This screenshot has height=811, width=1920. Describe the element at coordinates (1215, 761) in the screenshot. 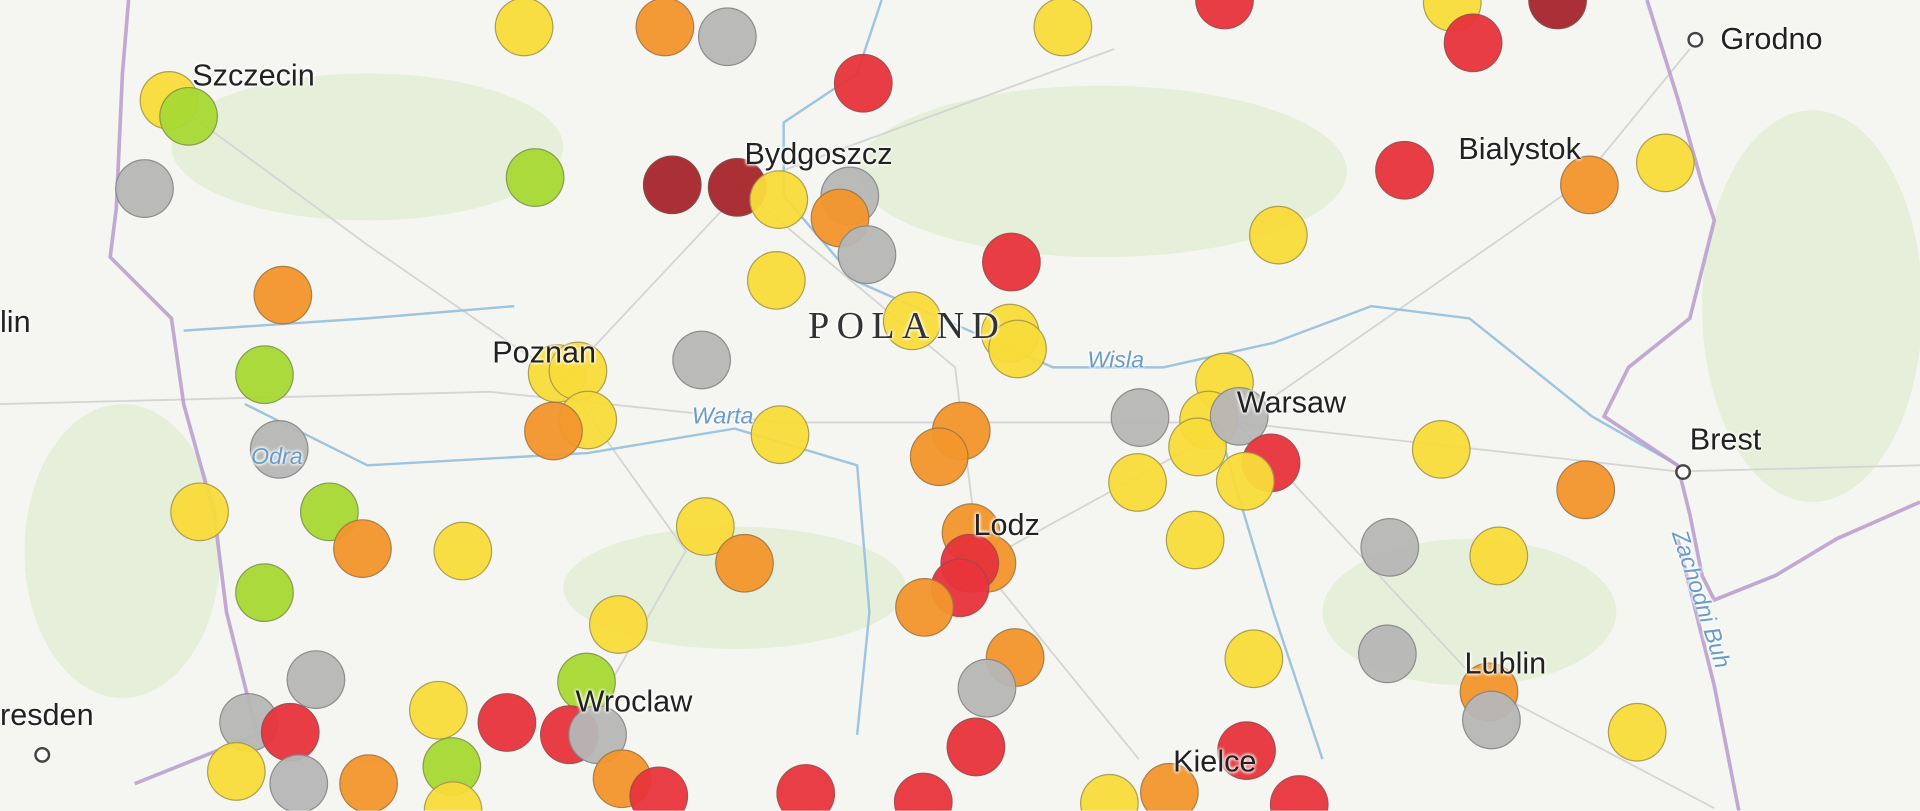

I see `city-label-kielce: Kielce` at that location.